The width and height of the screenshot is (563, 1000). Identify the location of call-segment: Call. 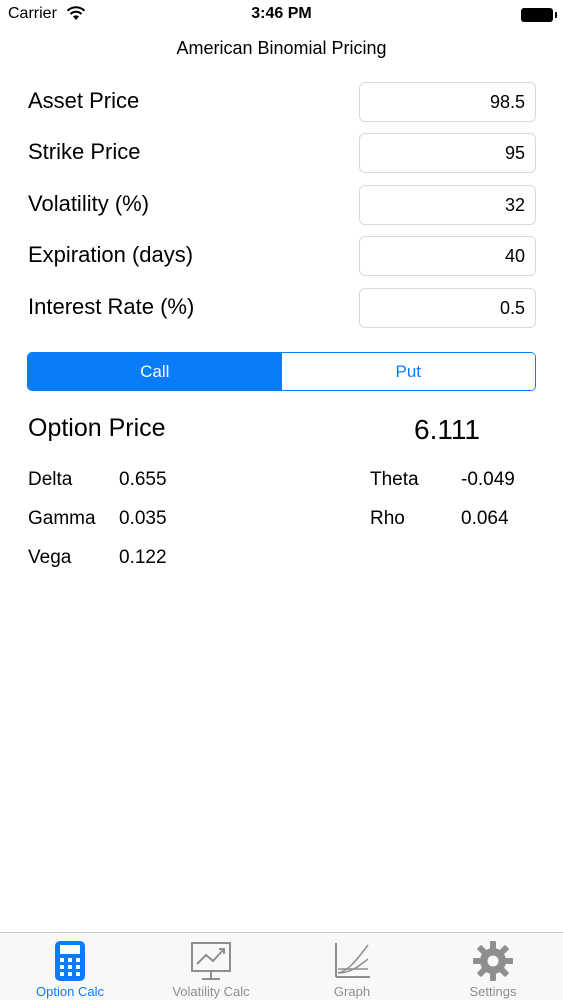
(155, 371).